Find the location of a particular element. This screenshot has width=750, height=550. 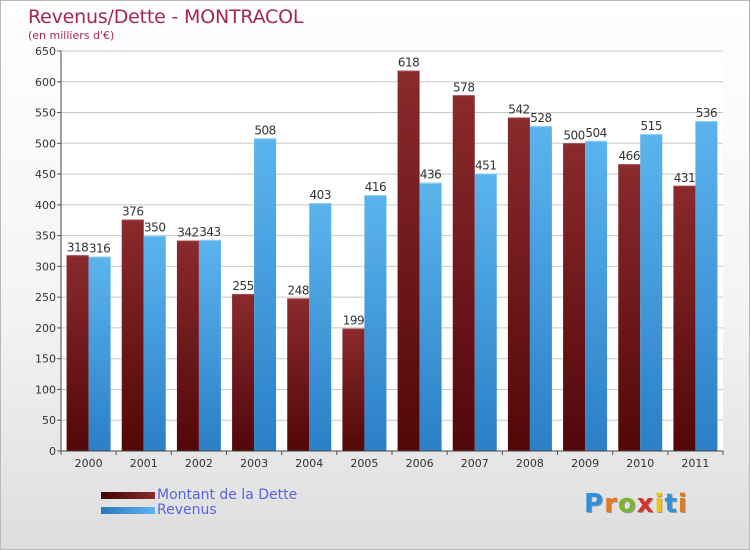

x-tick-label: 2009 is located at coordinates (585, 463).